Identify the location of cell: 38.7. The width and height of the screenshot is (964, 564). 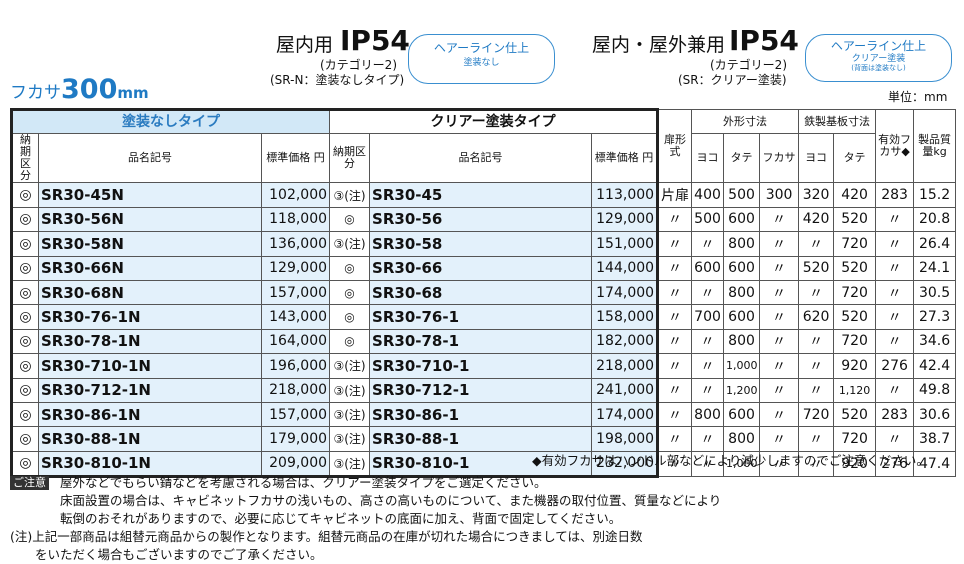
(935, 439).